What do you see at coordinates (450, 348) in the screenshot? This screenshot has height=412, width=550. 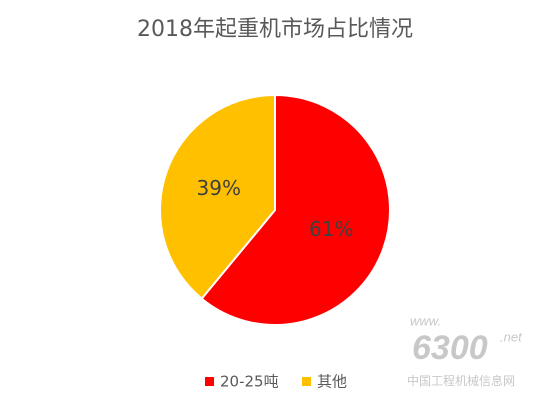 I see `watermark-text: 6300` at bounding box center [450, 348].